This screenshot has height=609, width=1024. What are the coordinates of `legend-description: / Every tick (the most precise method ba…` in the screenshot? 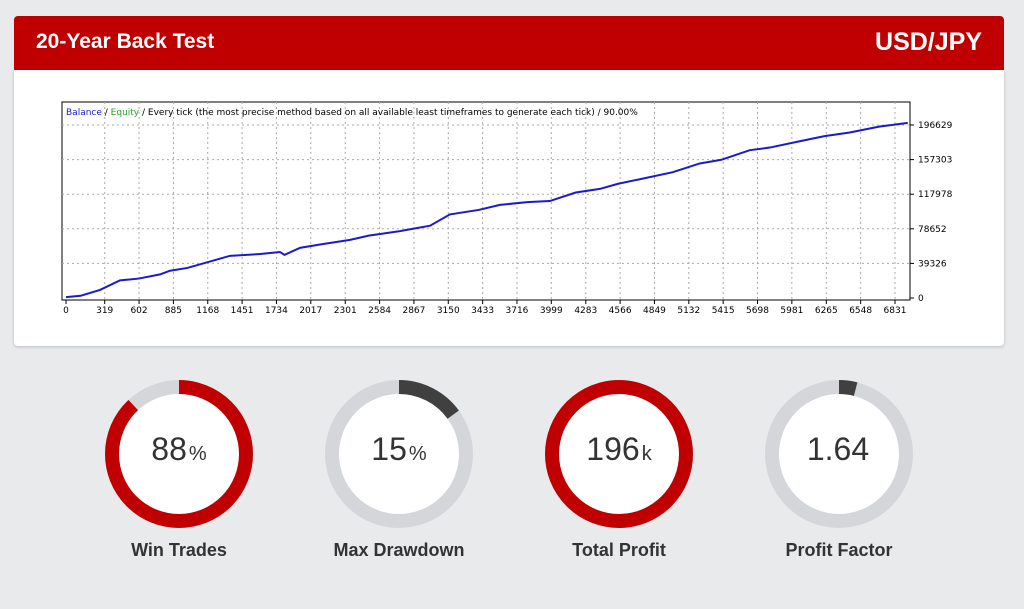 It's located at (388, 113).